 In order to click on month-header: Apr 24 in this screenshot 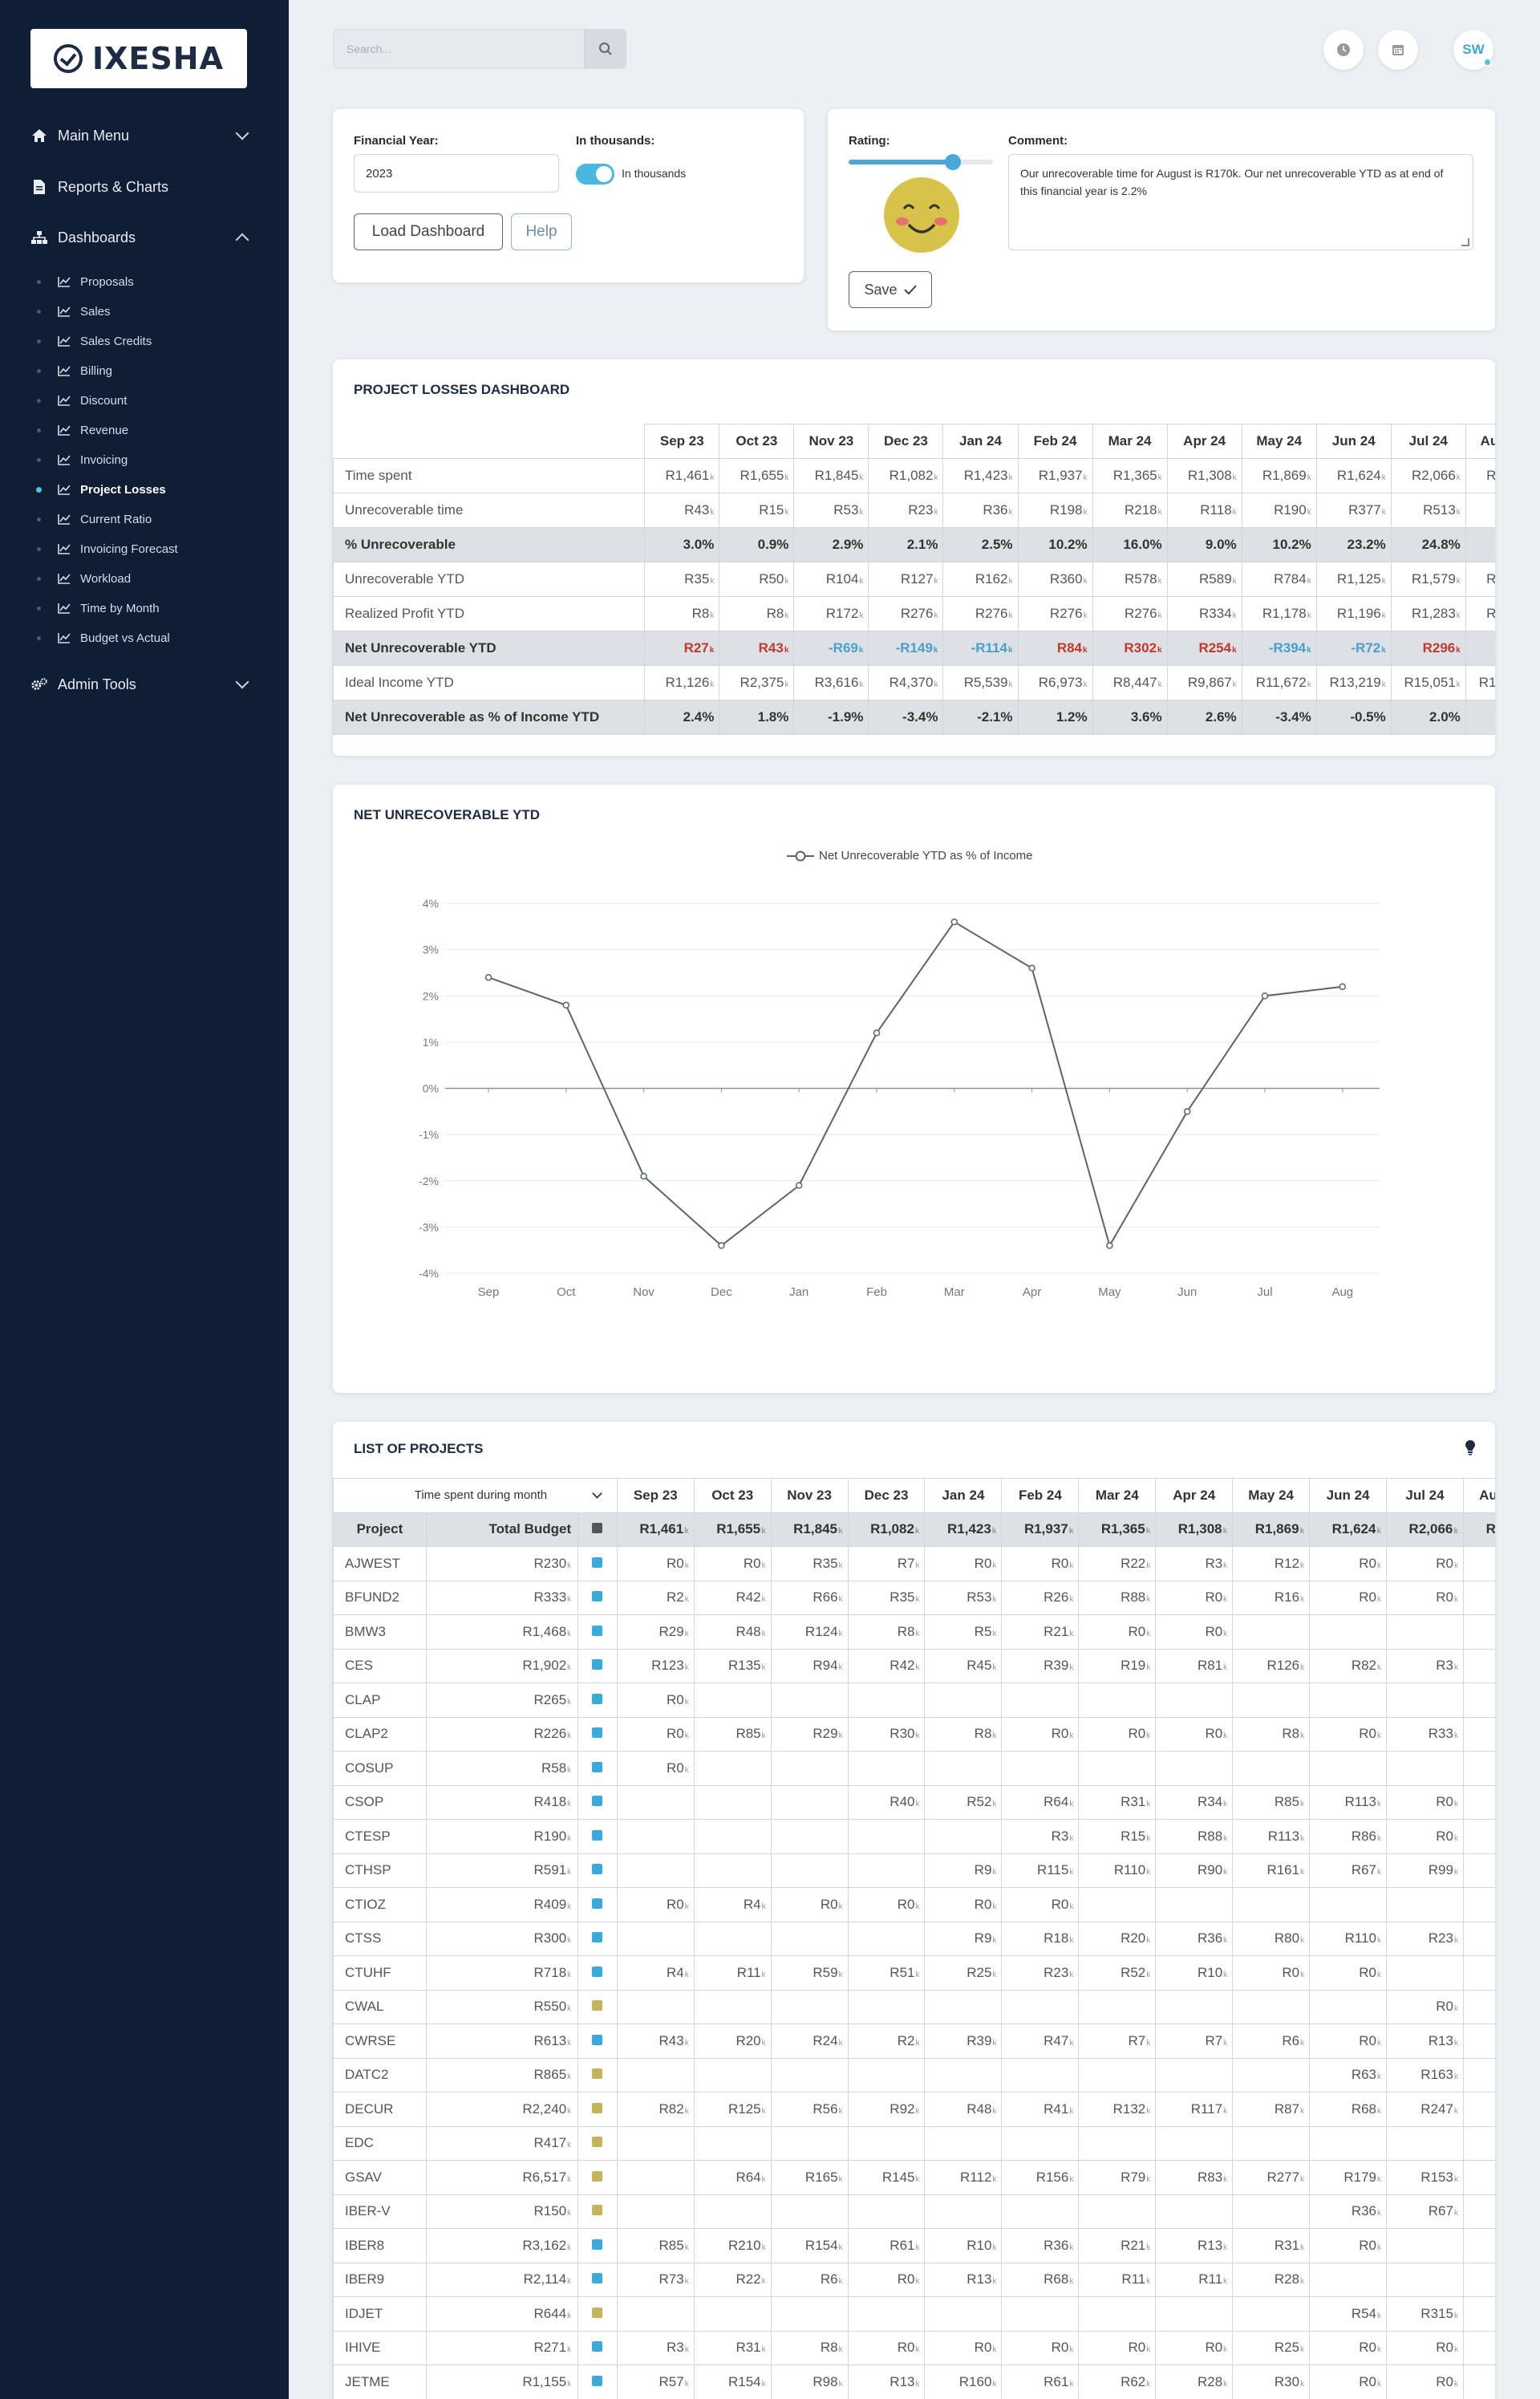, I will do `click(1204, 441)`.